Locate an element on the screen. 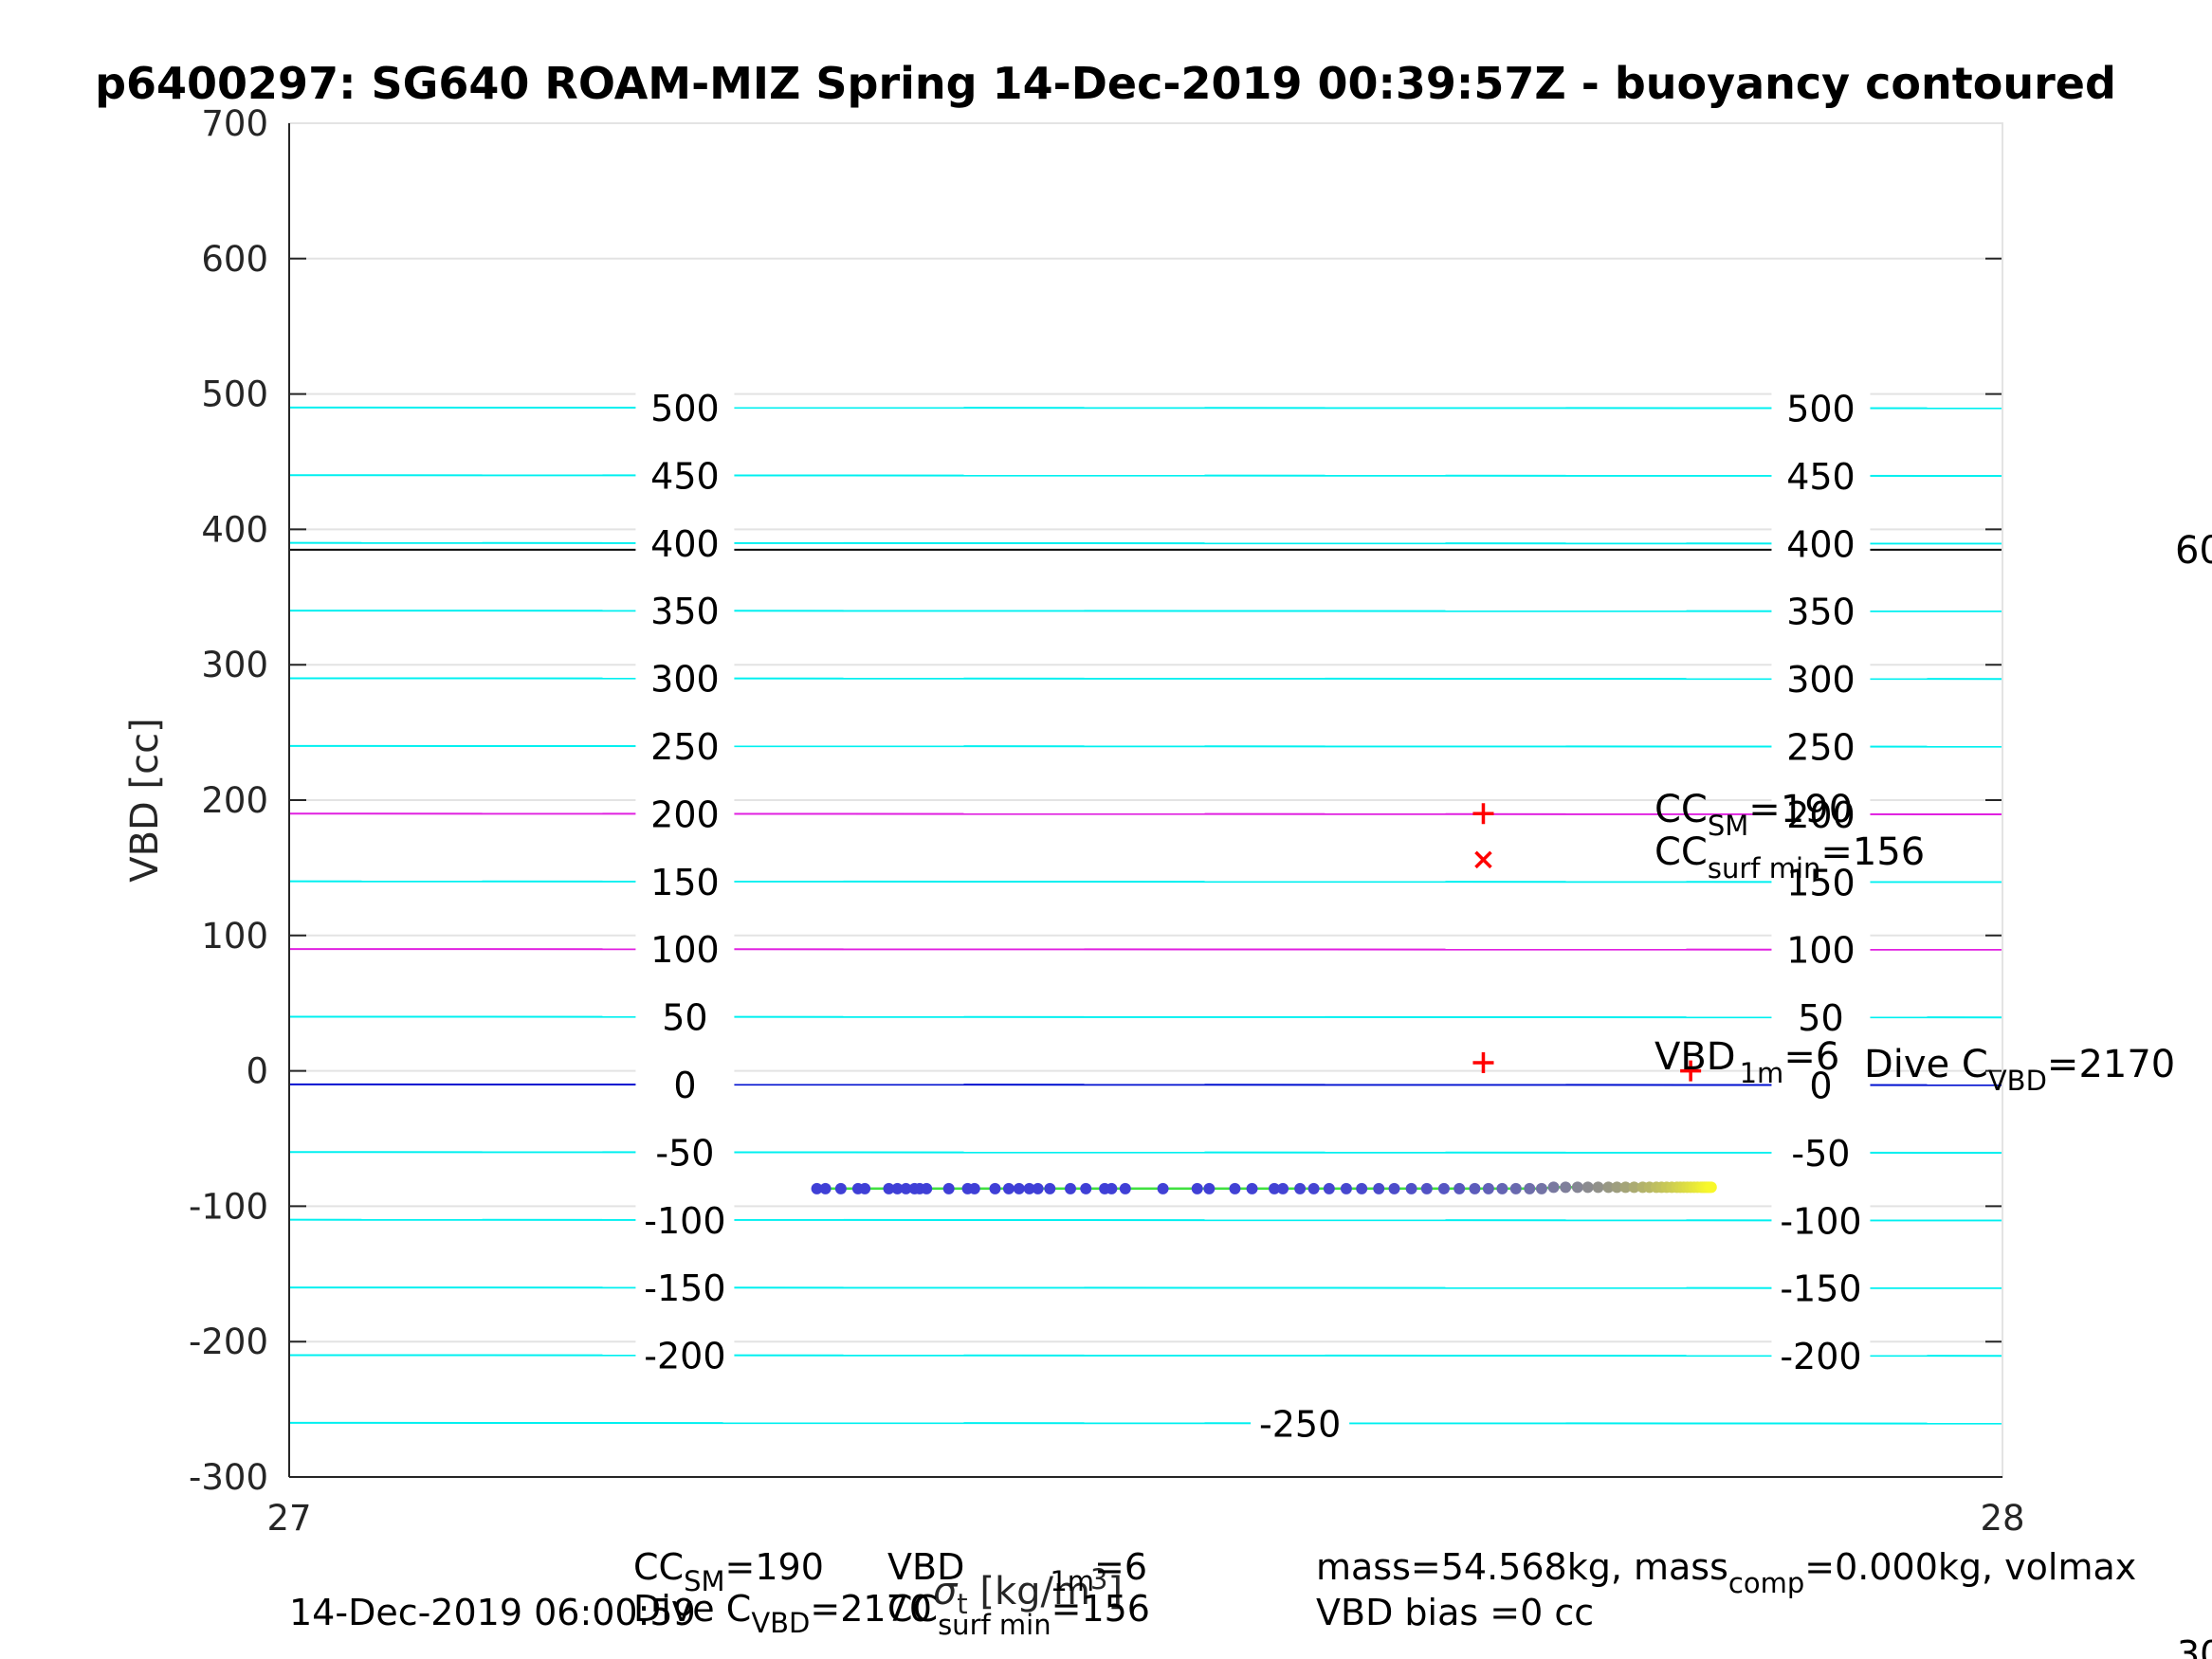 Image resolution: width=2212 pixels, height=1659 pixels. footer-cc-sm: CCSM=190 is located at coordinates (728, 1571).